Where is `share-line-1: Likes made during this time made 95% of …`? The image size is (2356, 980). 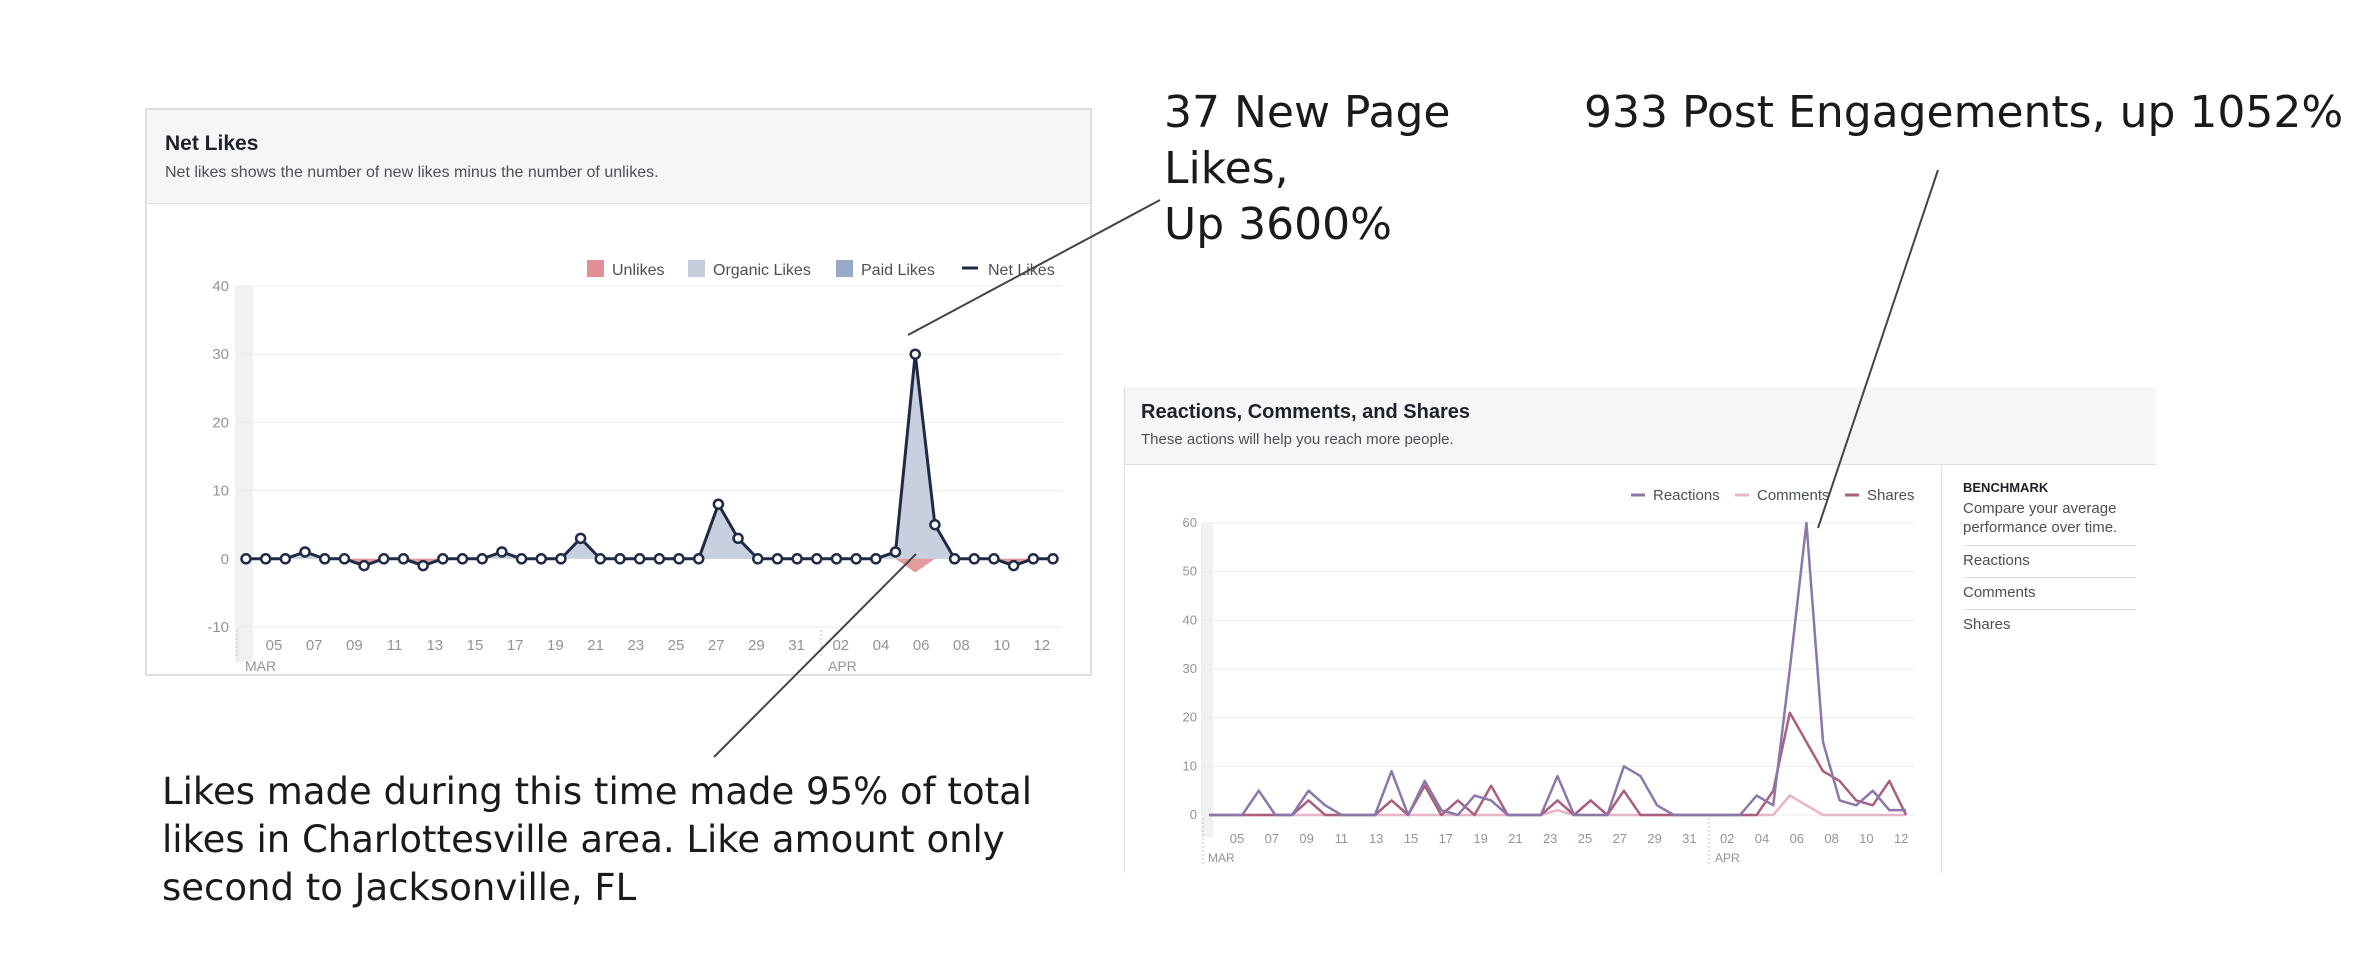 share-line-1: Likes made during this time made 95% of … is located at coordinates (597, 791).